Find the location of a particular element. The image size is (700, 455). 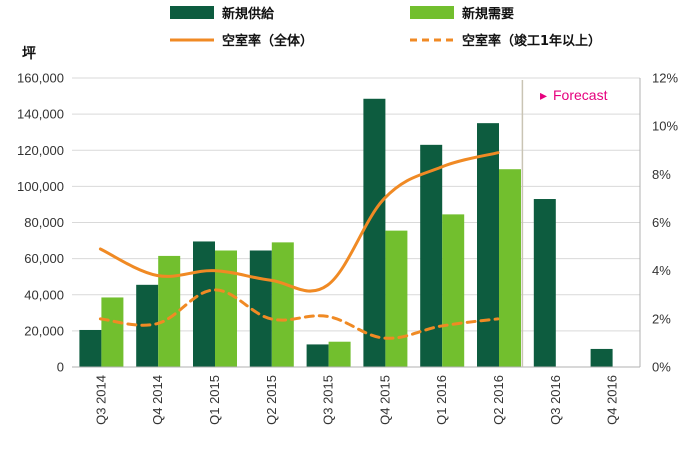

x-tick-label: Q3 2016 is located at coordinates (555, 400).